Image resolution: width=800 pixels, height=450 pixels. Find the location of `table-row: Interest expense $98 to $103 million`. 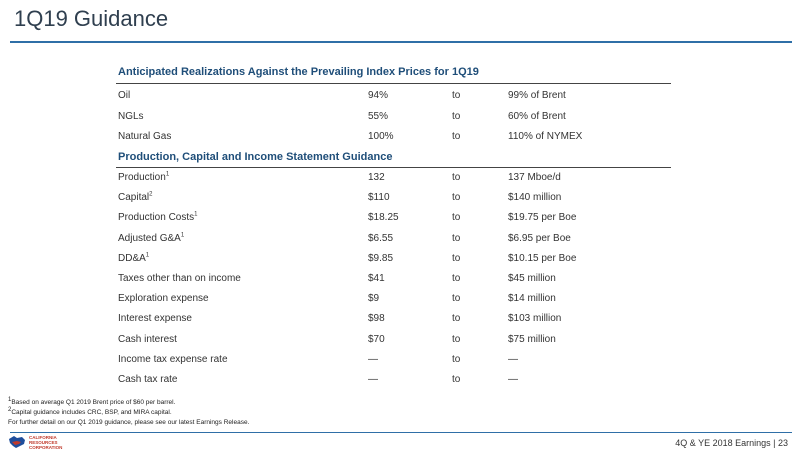

table-row: Interest expense $98 to $103 million is located at coordinates (393, 319).